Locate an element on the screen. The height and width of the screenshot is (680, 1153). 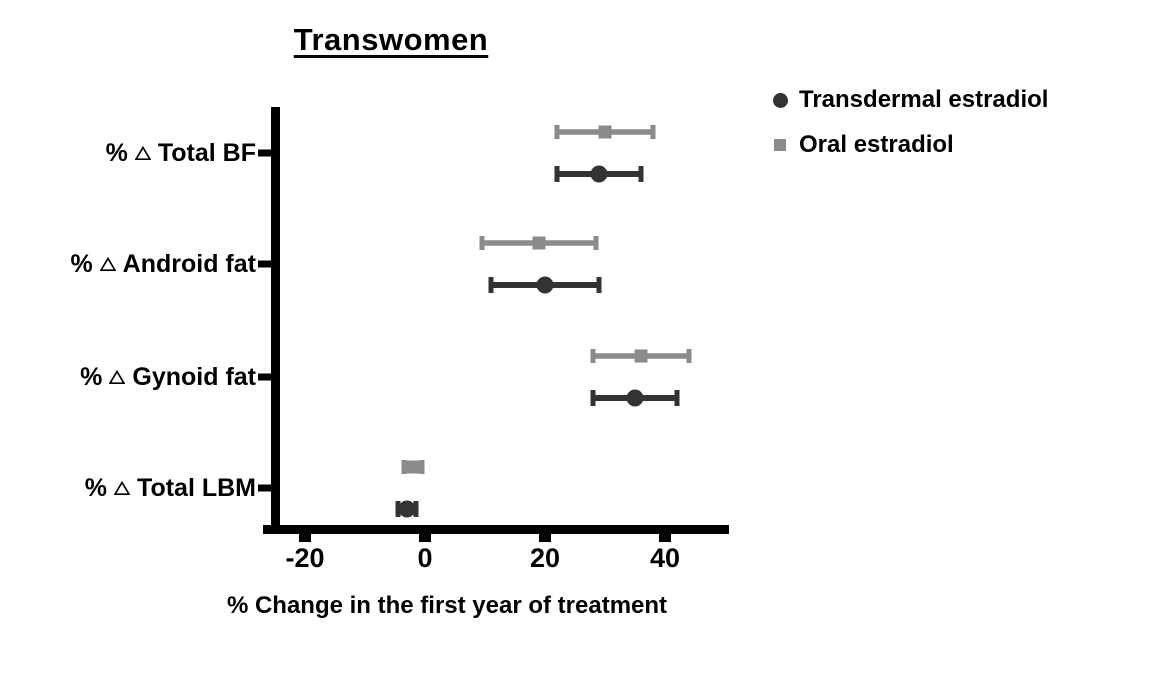
category-label-gynoid-fat: % Gynoid fat is located at coordinates (168, 377).